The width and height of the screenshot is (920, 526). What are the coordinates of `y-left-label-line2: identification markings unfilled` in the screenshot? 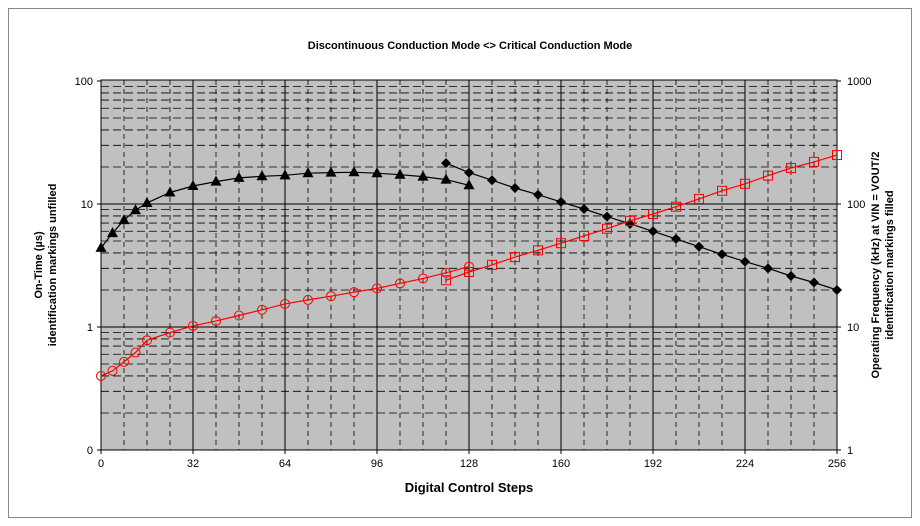 It's located at (53, 265).